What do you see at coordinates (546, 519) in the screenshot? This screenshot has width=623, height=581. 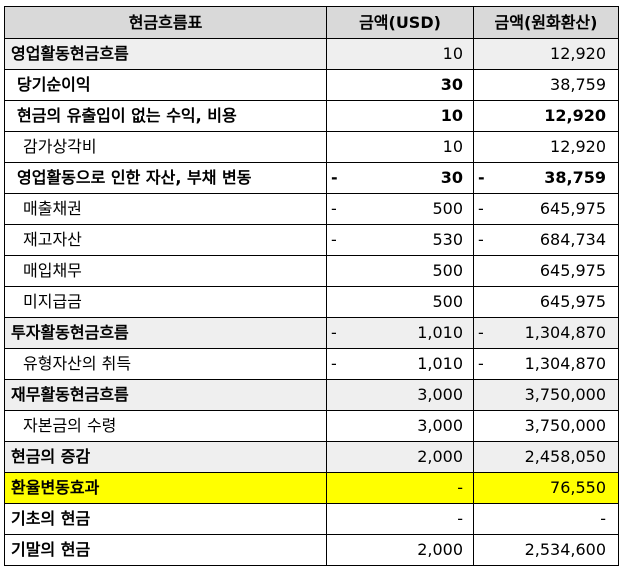 I see `krw-cell: -` at bounding box center [546, 519].